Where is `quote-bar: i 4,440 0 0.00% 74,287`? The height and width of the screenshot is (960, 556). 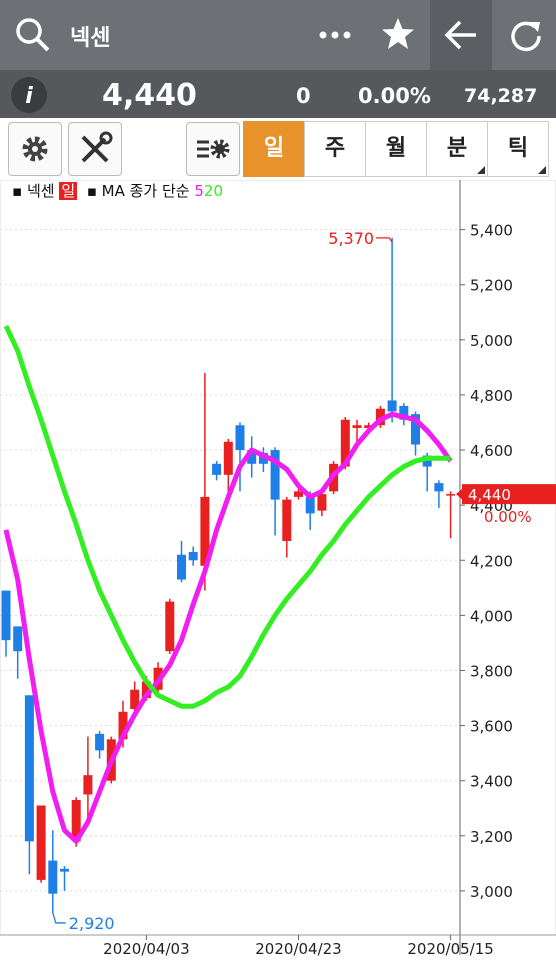
quote-bar: i 4,440 0 0.00% 74,287 is located at coordinates (278, 94).